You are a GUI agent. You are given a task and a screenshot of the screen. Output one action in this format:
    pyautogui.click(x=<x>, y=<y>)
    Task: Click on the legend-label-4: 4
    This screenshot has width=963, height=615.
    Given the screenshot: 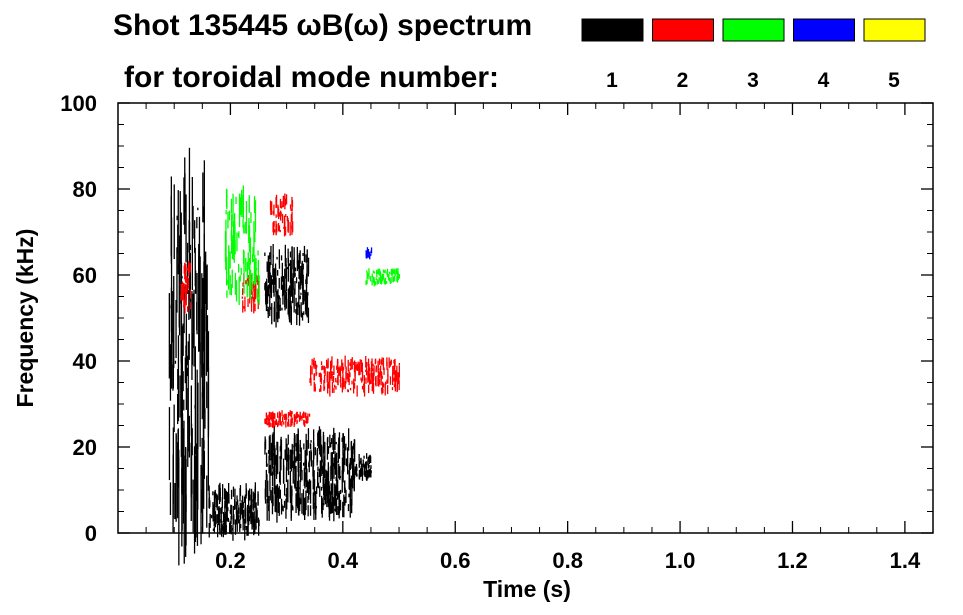 What is the action you would take?
    pyautogui.click(x=824, y=80)
    